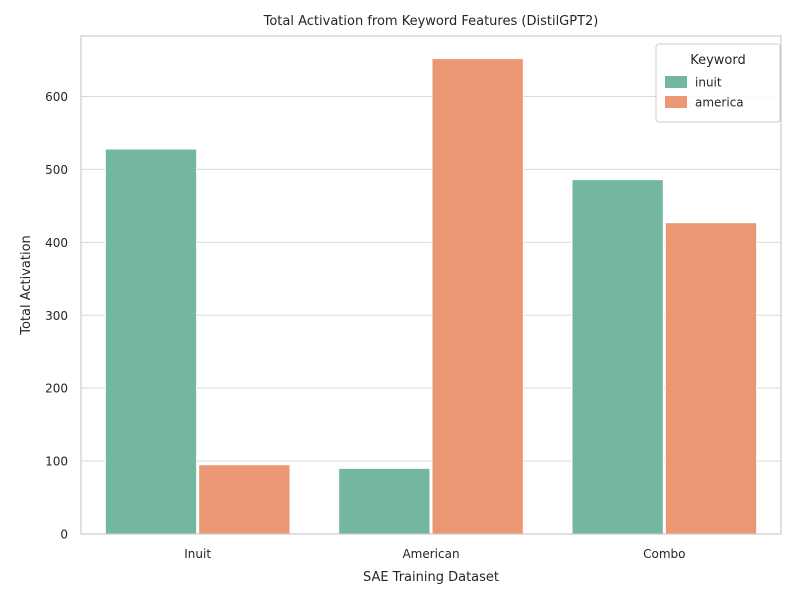 The width and height of the screenshot is (800, 604). Describe the element at coordinates (56, 97) in the screenshot. I see `y-tick-label: 600` at that location.